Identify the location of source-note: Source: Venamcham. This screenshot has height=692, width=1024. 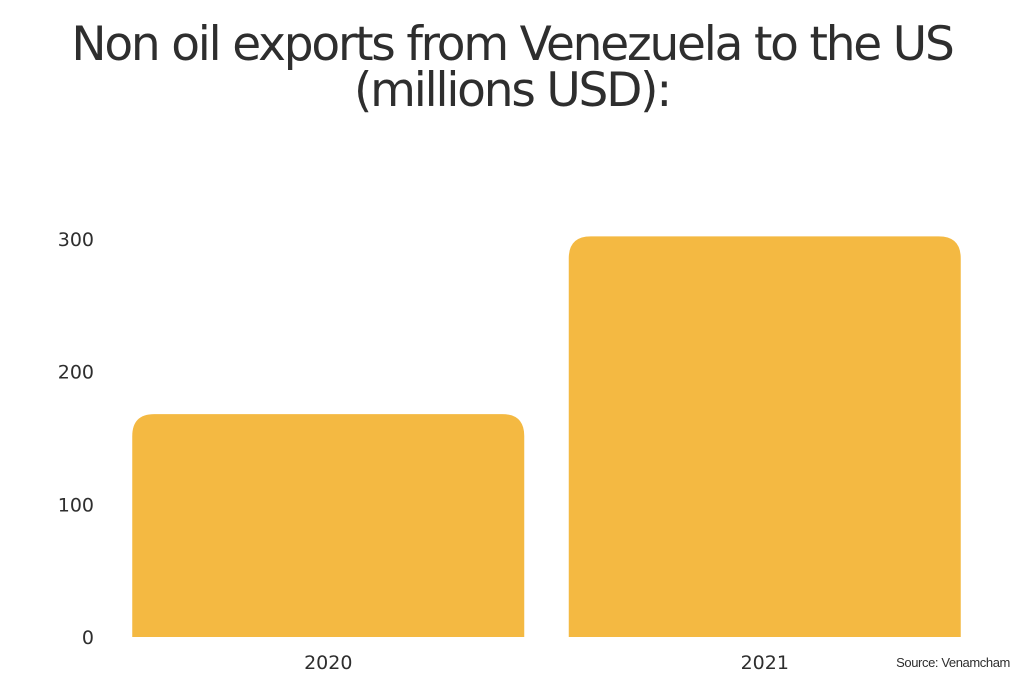
(953, 662).